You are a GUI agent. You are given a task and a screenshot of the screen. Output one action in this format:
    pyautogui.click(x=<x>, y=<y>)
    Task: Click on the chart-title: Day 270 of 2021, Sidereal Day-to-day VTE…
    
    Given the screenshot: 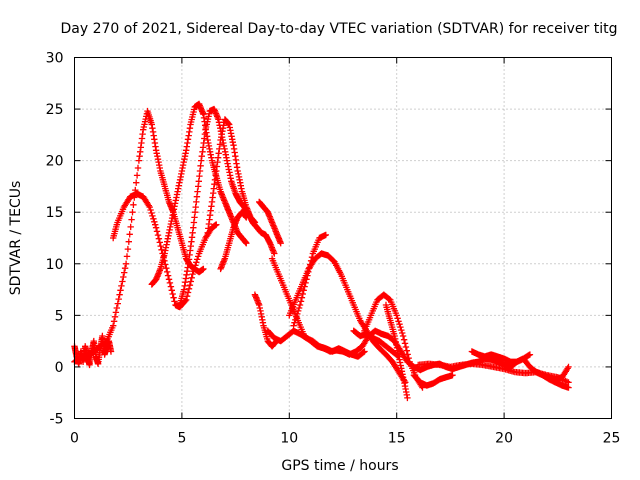 What is the action you would take?
    pyautogui.click(x=339, y=29)
    